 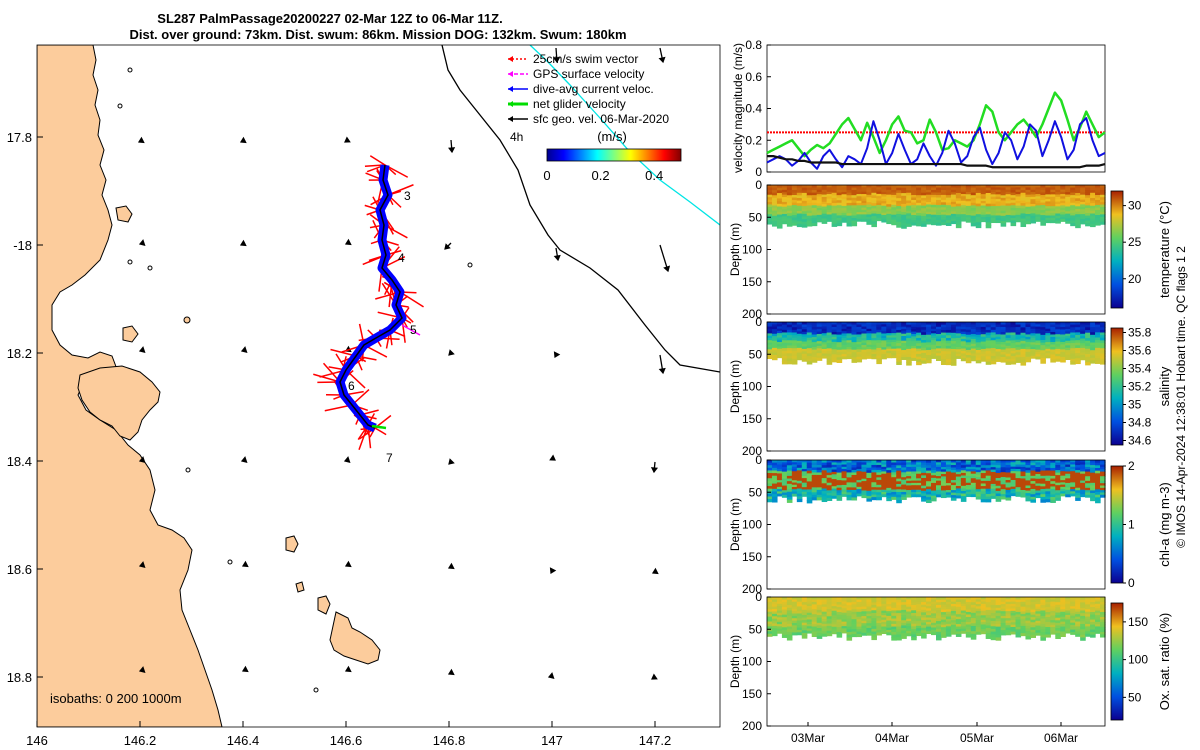 I want to click on colorbar-tick-label: 35.4, so click(x=1140, y=369).